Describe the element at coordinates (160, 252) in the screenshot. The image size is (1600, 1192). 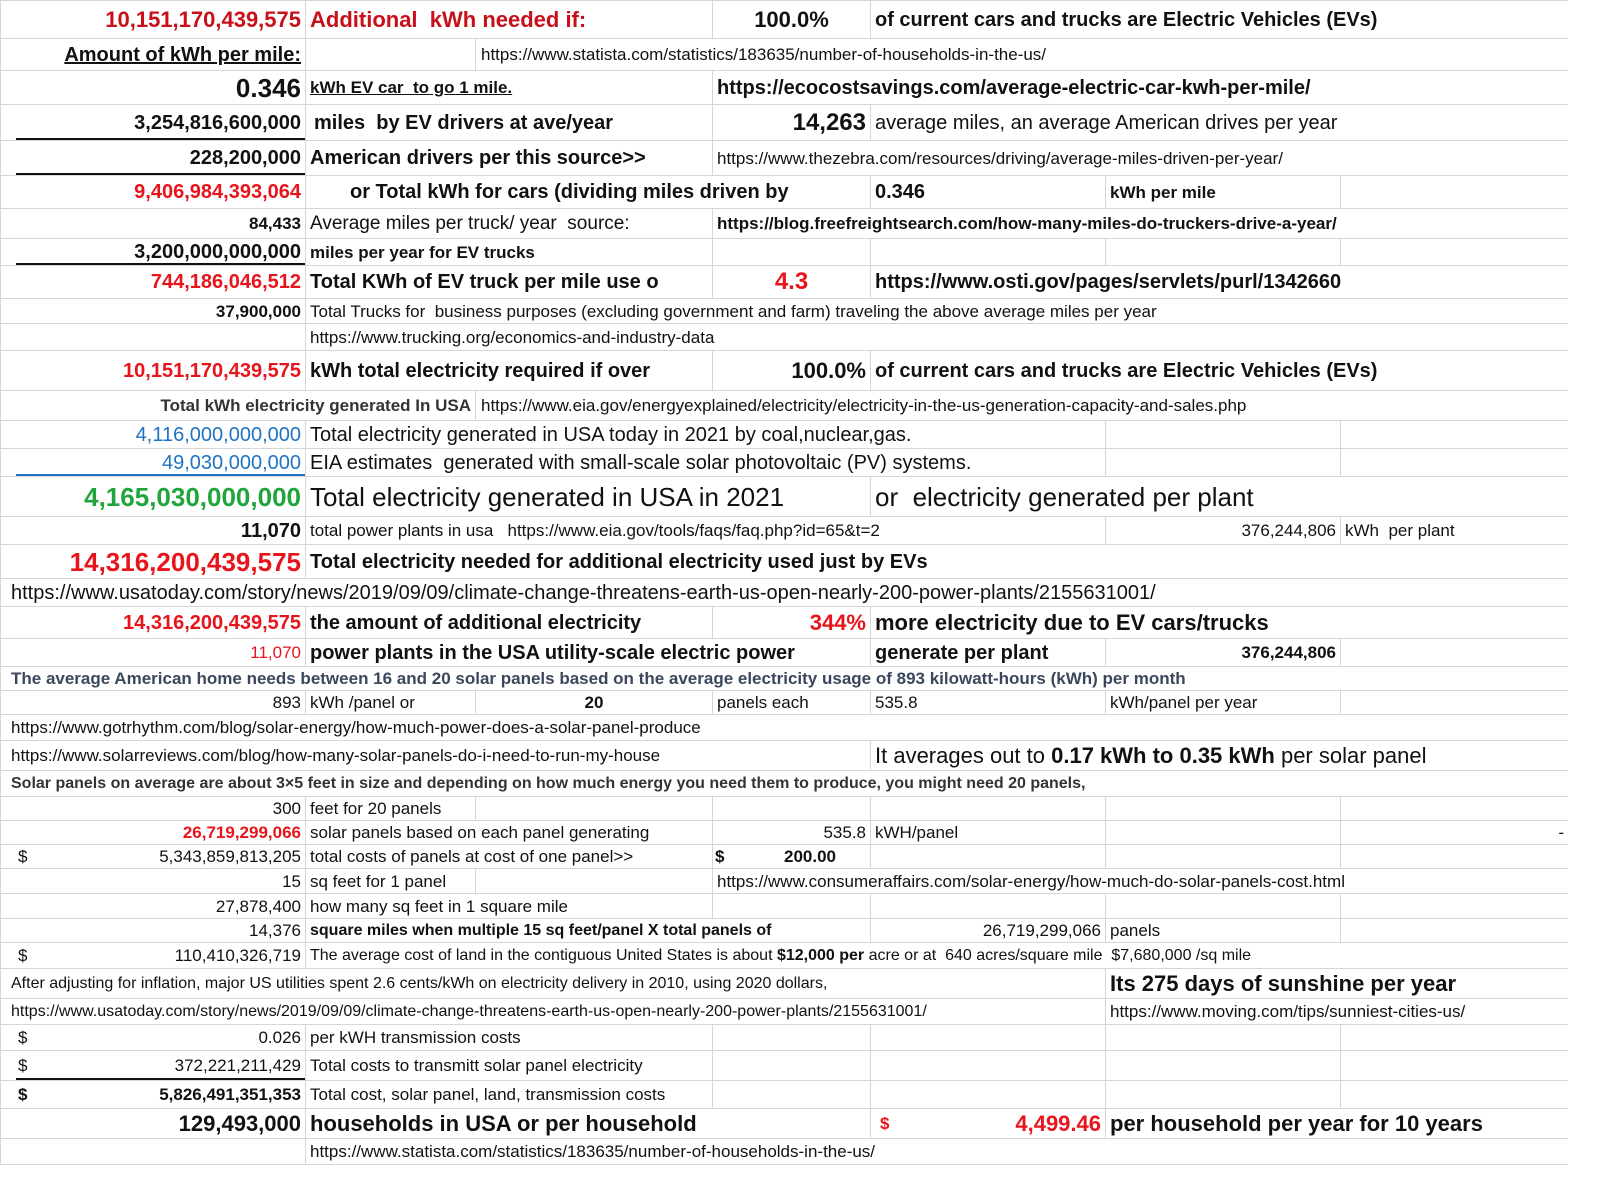
I see `sheet-cell: 3,200,000,000,000` at that location.